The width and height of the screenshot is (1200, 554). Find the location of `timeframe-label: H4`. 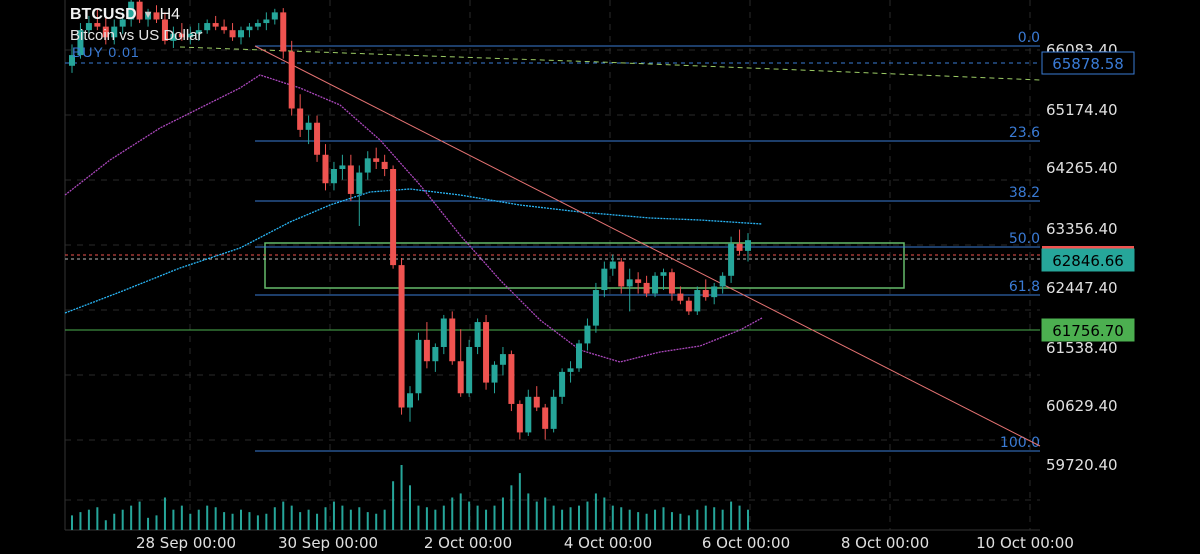

timeframe-label: H4 is located at coordinates (170, 14).